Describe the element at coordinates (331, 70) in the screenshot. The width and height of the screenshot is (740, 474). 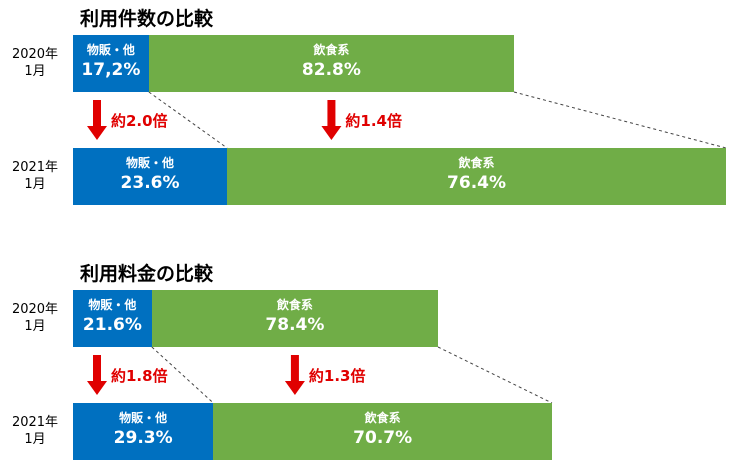
I see `value-label: 82.8%` at that location.